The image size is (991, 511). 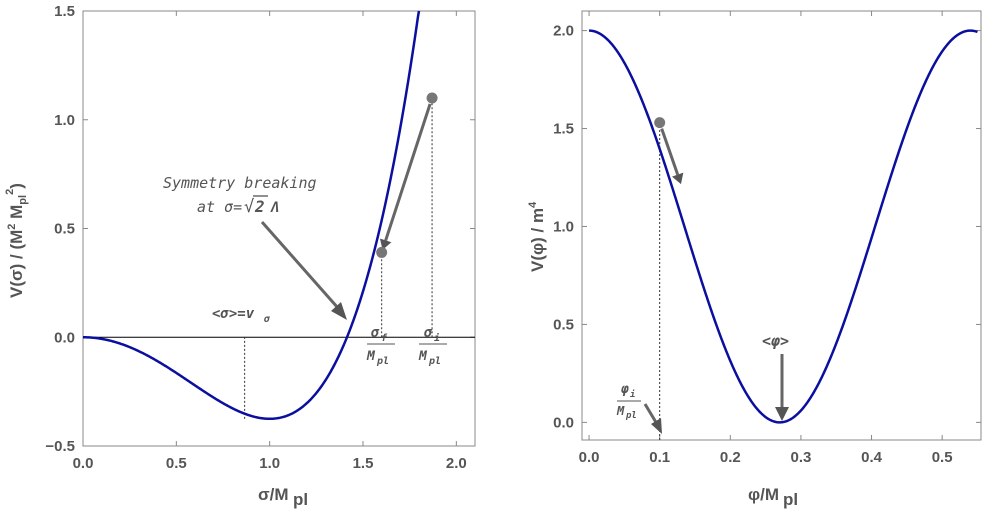 I want to click on x-tick-label: 1.5, so click(x=363, y=463).